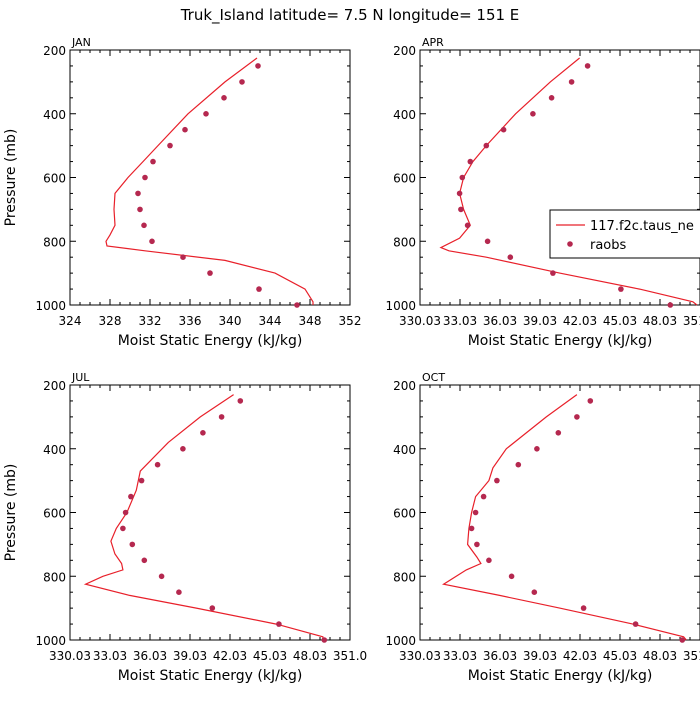 The width and height of the screenshot is (700, 704). Describe the element at coordinates (54, 51) in the screenshot. I see `y-tick-label: 200` at that location.